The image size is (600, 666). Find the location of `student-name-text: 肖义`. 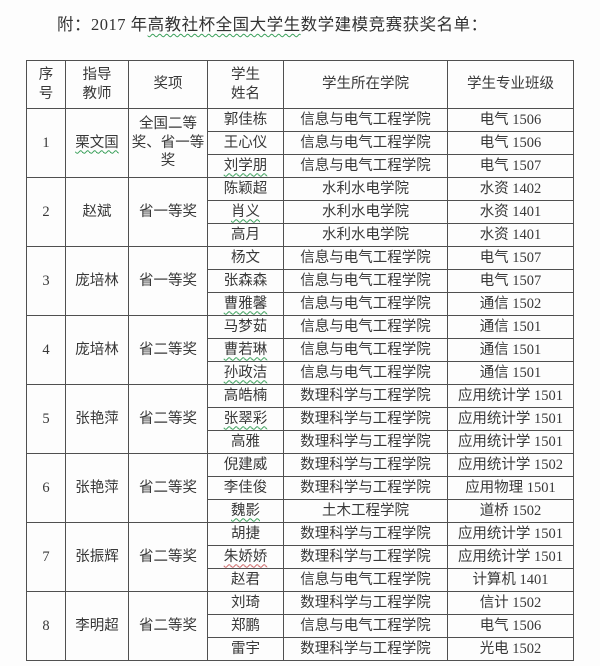

student-name-text: 肖义 is located at coordinates (245, 211).